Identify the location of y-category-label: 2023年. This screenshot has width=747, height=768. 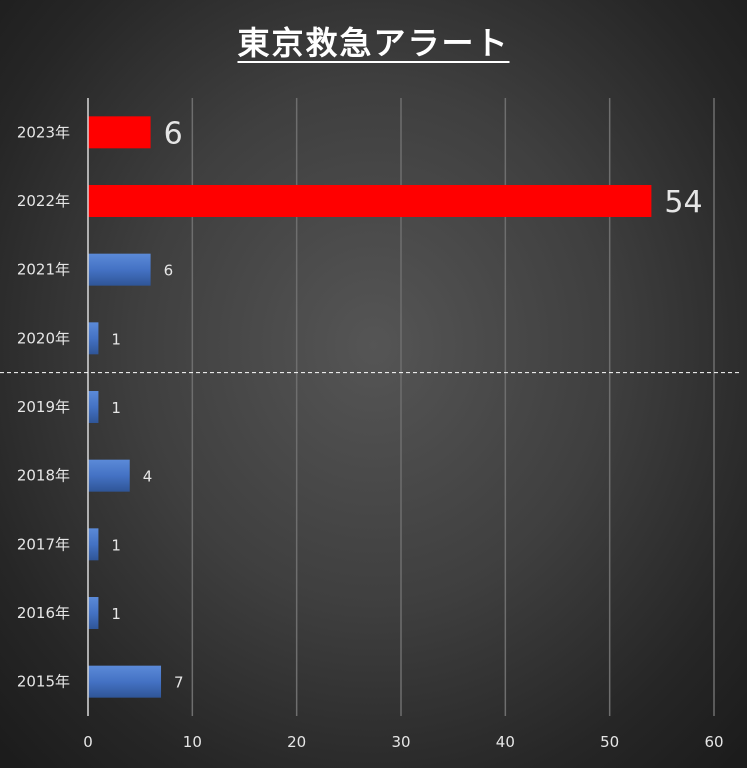
(43, 132).